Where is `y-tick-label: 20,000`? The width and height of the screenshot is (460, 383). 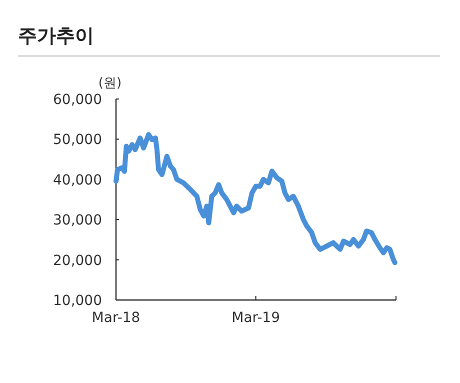 y-tick-label: 20,000 is located at coordinates (77, 260).